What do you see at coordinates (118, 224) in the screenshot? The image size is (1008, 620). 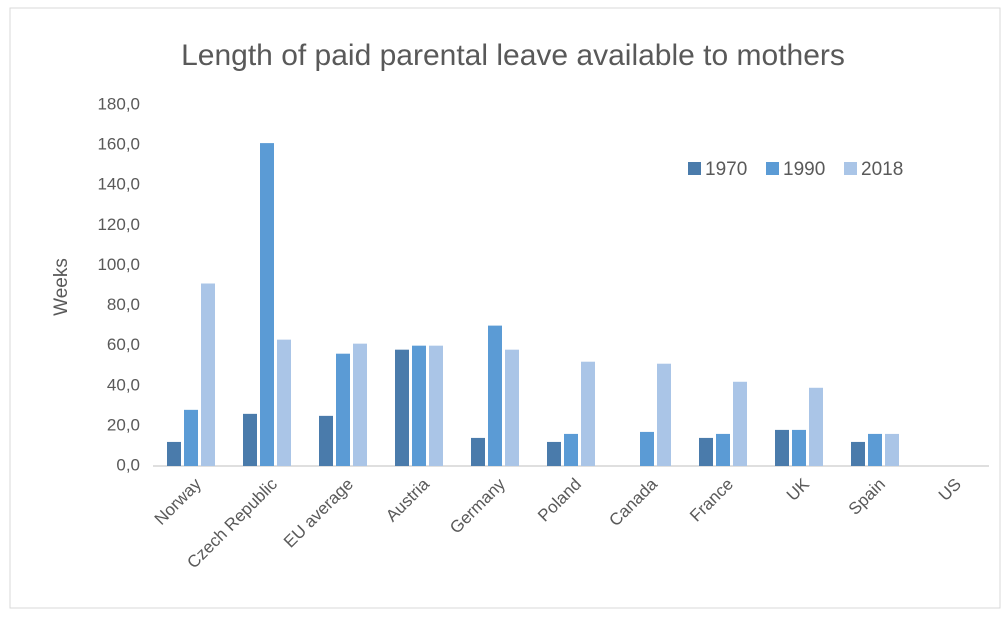 I see `y-tick-label: 120,0` at bounding box center [118, 224].